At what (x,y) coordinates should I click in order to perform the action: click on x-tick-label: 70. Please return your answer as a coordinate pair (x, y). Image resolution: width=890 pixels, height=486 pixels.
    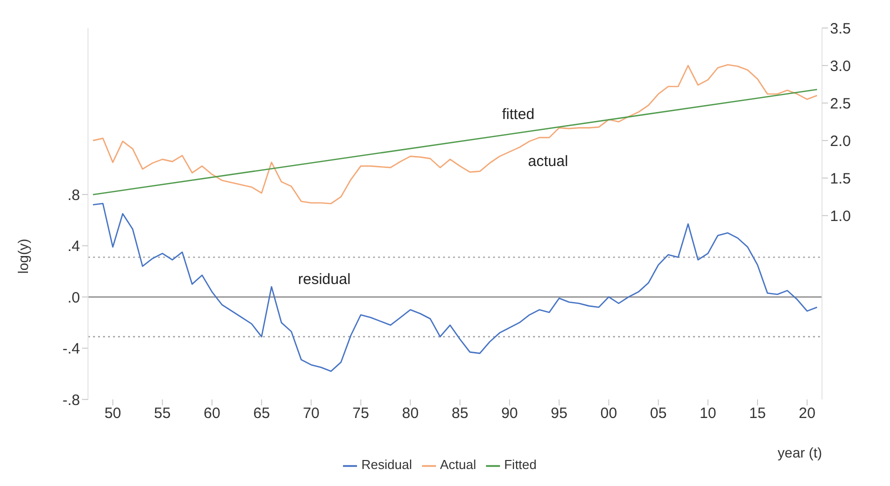
    Looking at the image, I should click on (311, 413).